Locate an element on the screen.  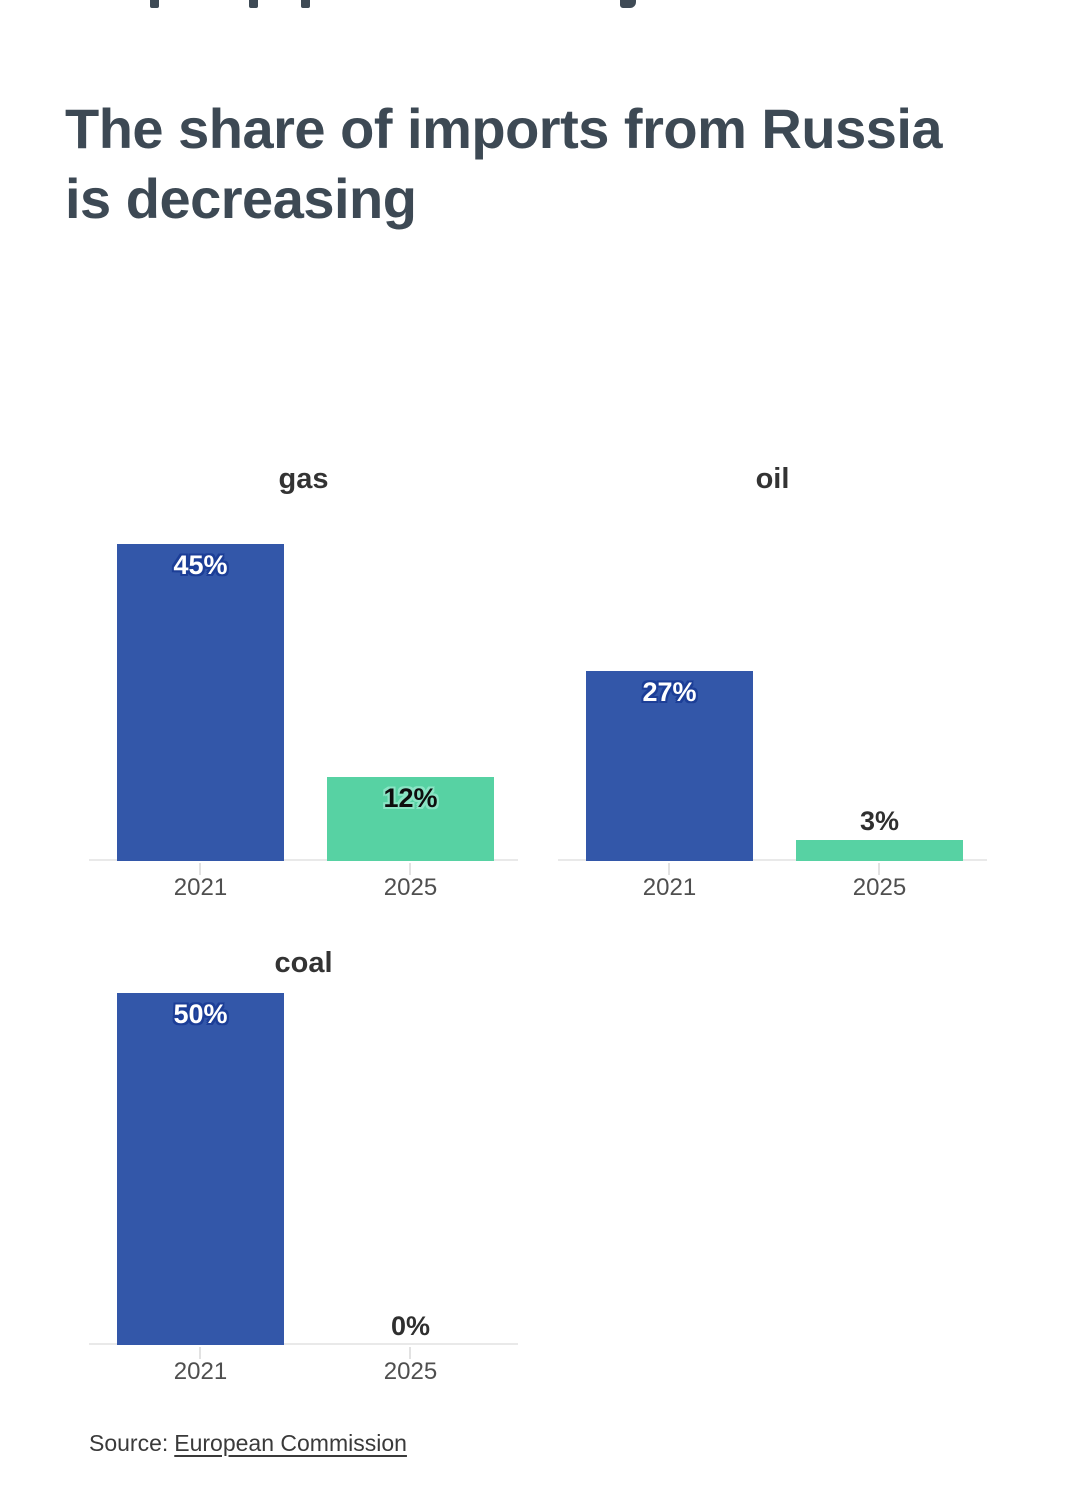
panel-title-coal: coal is located at coordinates (303, 963).